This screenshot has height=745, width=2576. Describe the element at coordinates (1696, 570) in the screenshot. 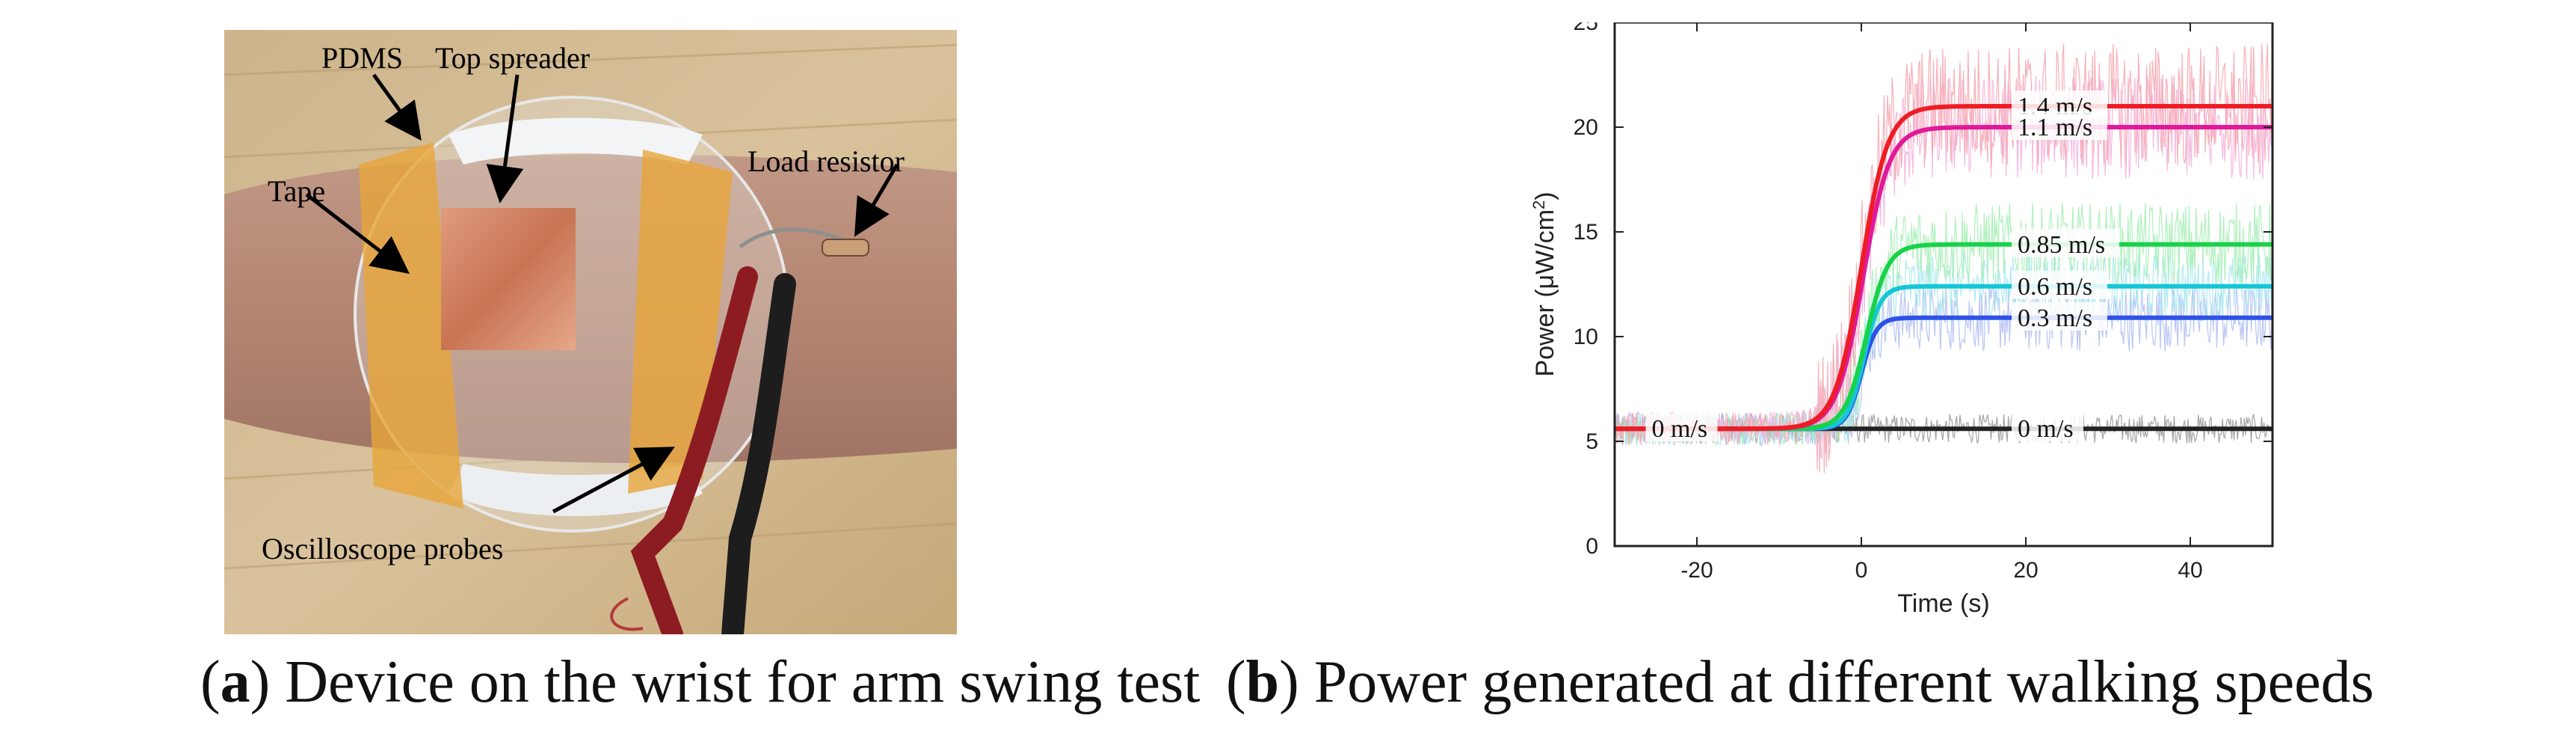

I see `x-tick-label: -20` at that location.